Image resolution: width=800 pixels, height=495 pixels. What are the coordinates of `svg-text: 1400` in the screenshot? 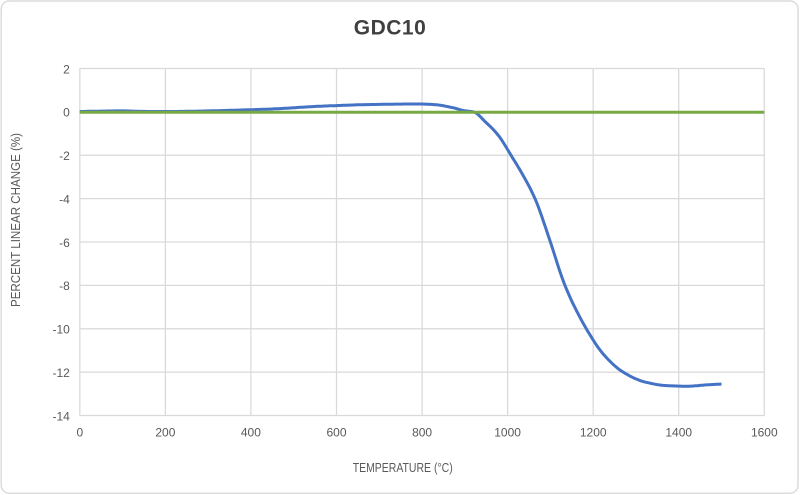 It's located at (678, 433).